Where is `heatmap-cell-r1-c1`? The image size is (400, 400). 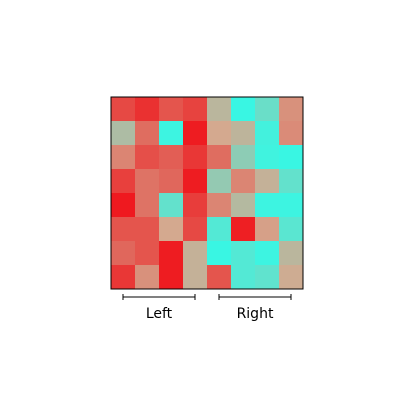 heatmap-cell-r1-c1 is located at coordinates (147, 133).